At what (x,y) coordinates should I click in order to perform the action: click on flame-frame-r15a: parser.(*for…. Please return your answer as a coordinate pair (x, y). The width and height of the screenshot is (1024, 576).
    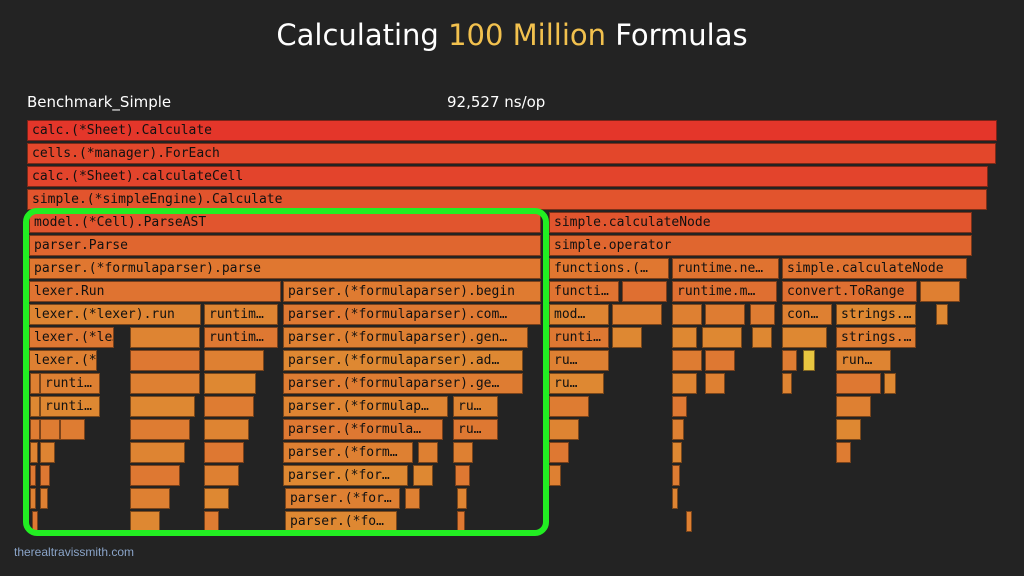
    Looking at the image, I should click on (345, 475).